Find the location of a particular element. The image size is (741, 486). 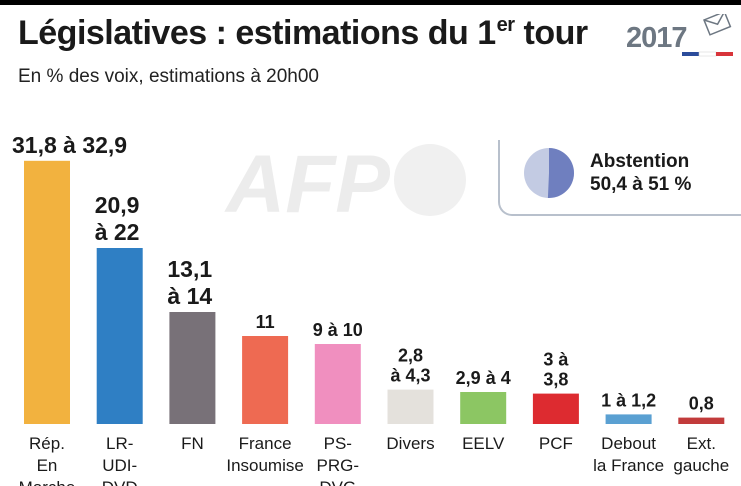

value-label-7-0: 3 à is located at coordinates (556, 360).